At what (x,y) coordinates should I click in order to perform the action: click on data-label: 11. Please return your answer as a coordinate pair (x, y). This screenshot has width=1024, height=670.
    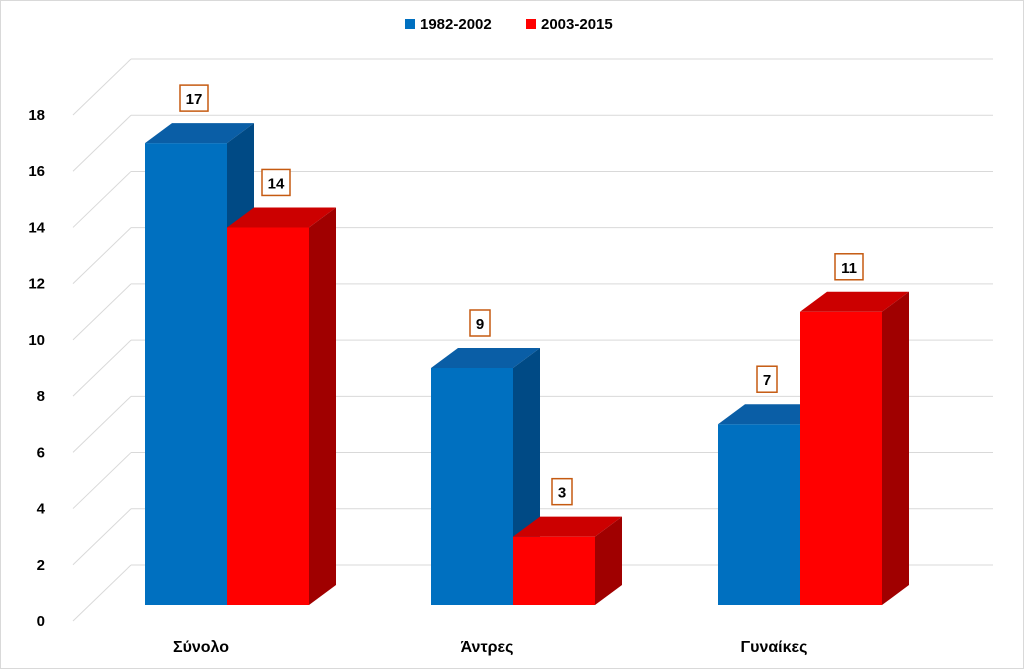
    Looking at the image, I should click on (849, 268).